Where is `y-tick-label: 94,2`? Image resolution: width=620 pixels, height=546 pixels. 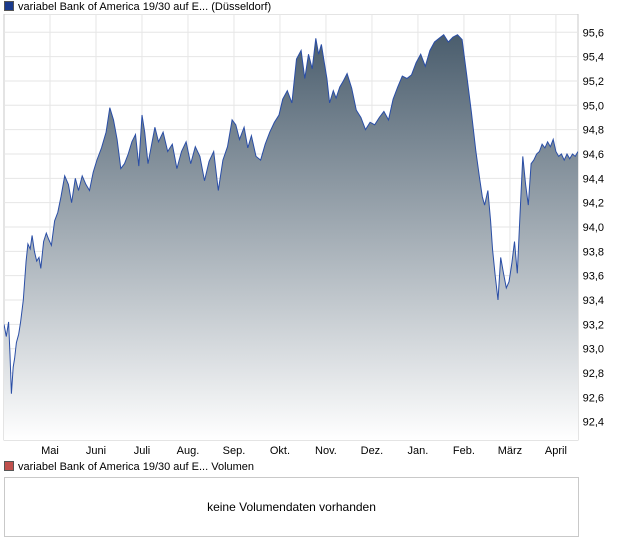
y-tick-label: 94,2 is located at coordinates (593, 204).